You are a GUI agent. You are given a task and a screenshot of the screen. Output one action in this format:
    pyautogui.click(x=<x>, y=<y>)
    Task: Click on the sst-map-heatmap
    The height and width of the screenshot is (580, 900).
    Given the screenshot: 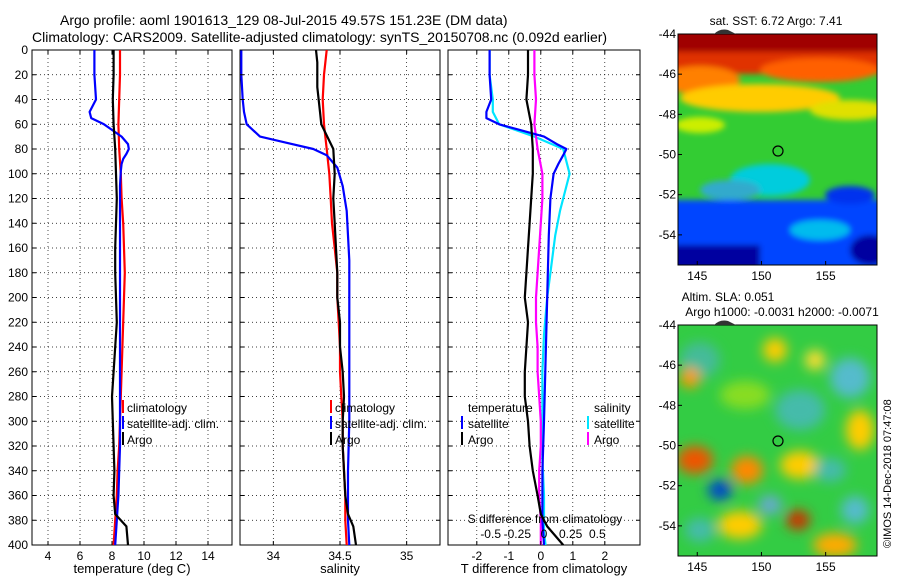 What is the action you would take?
    pyautogui.click(x=777, y=149)
    